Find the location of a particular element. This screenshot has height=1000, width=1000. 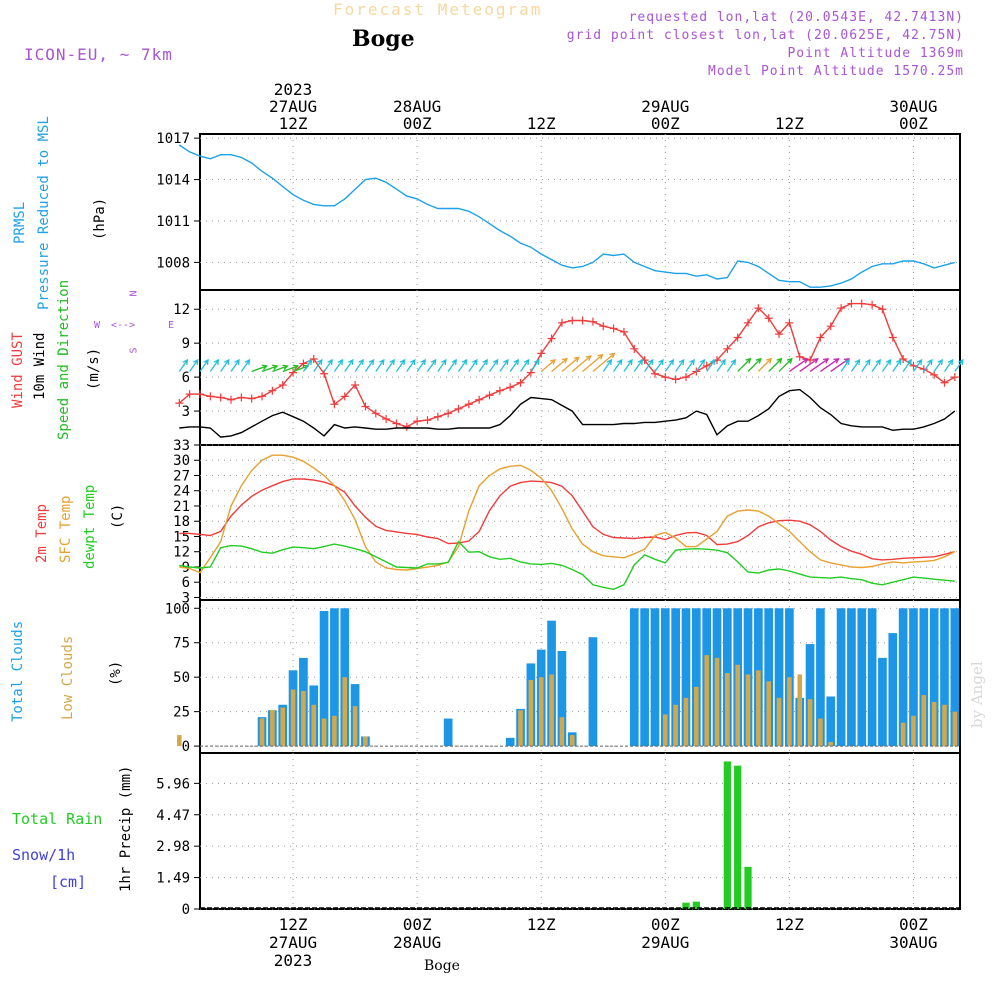

clouds-ytick-label: 100 is located at coordinates (177, 609).